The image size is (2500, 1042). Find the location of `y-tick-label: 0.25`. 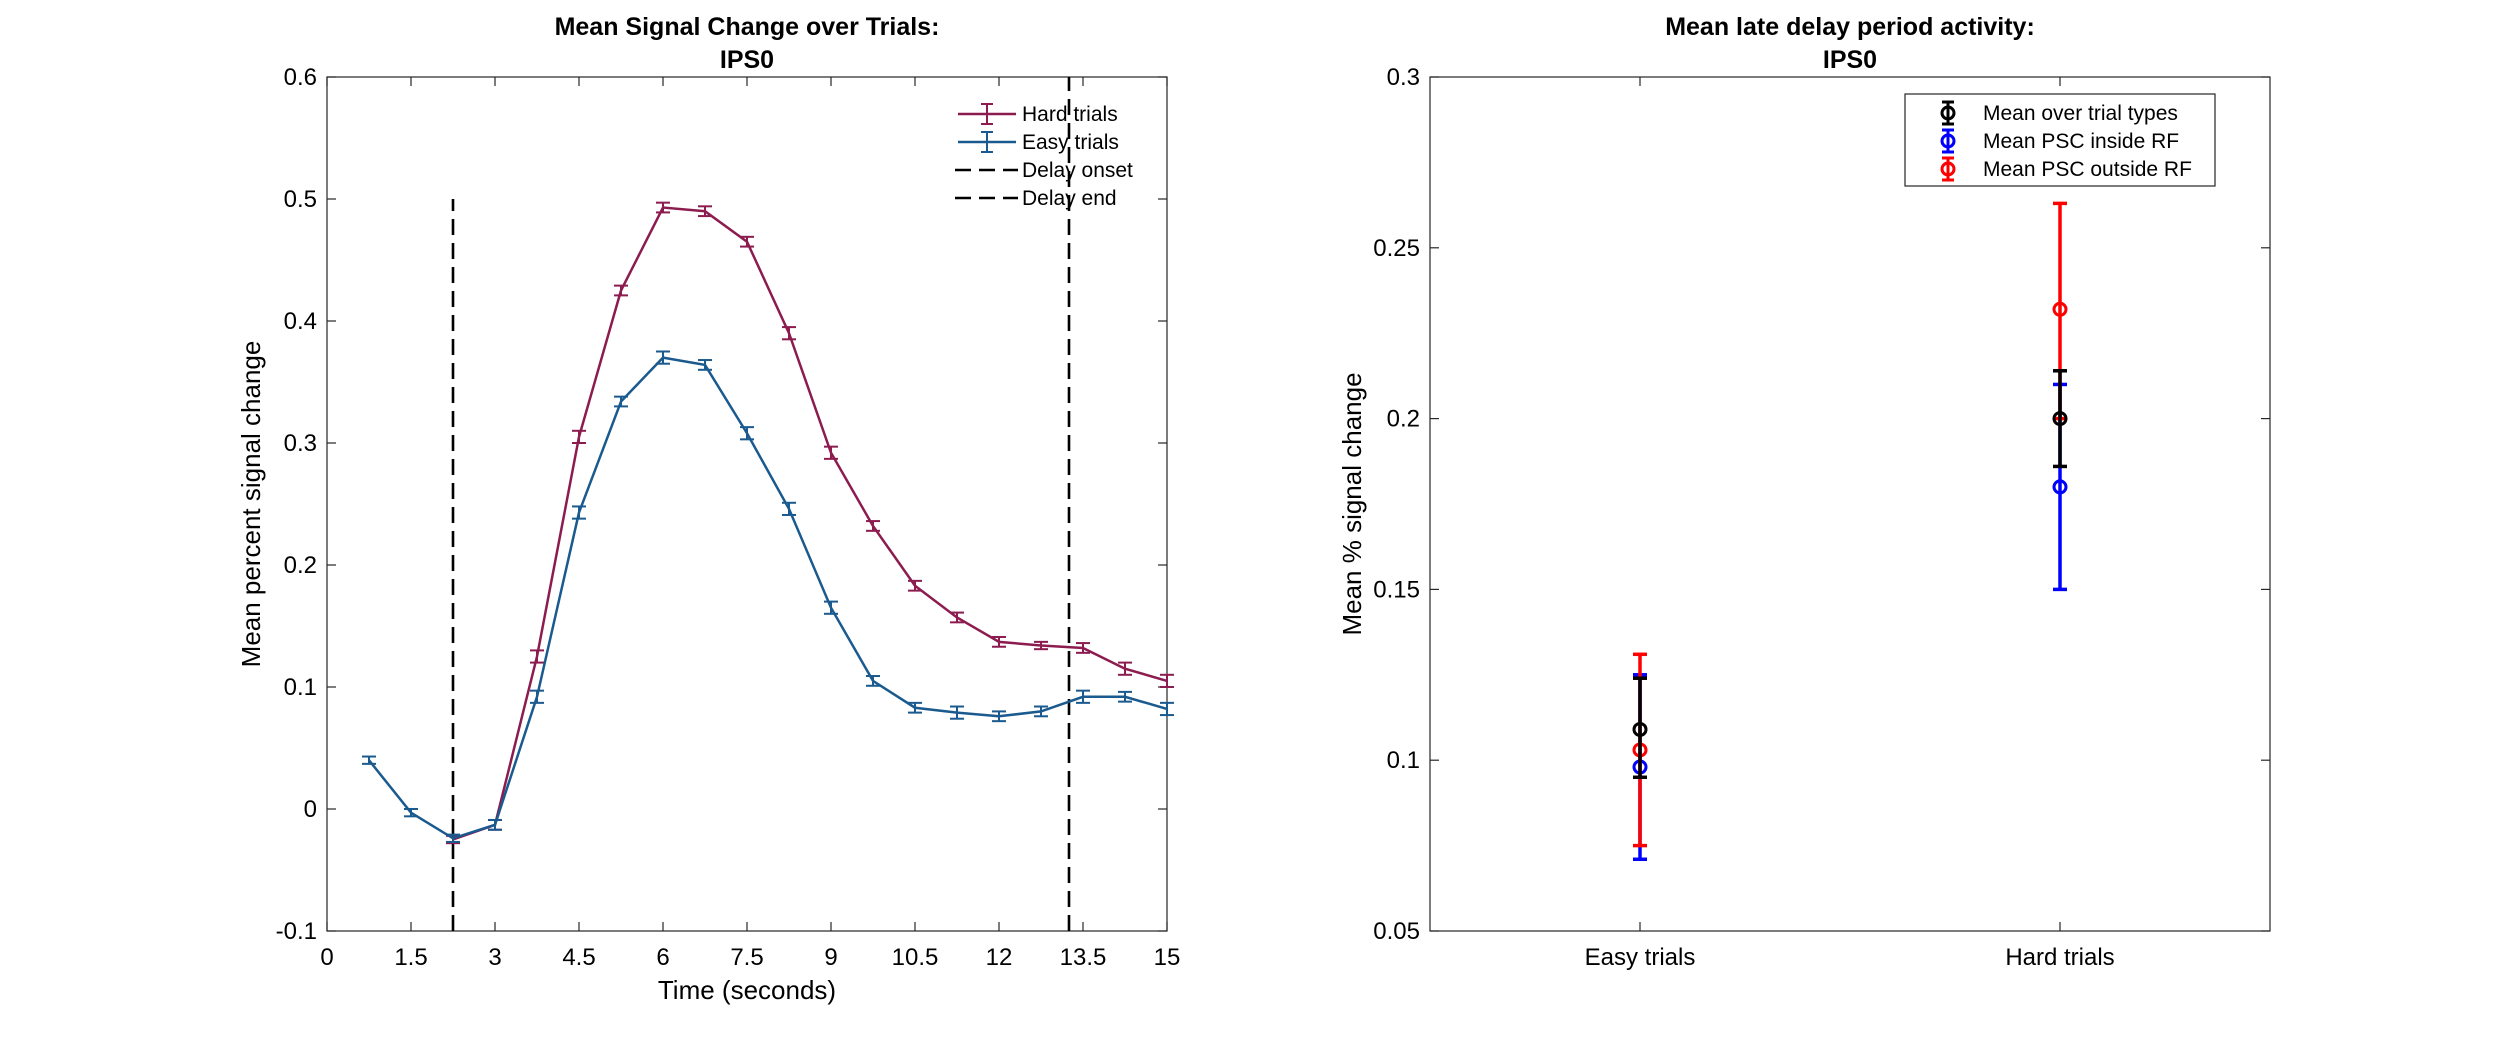

y-tick-label: 0.25 is located at coordinates (1396, 248).